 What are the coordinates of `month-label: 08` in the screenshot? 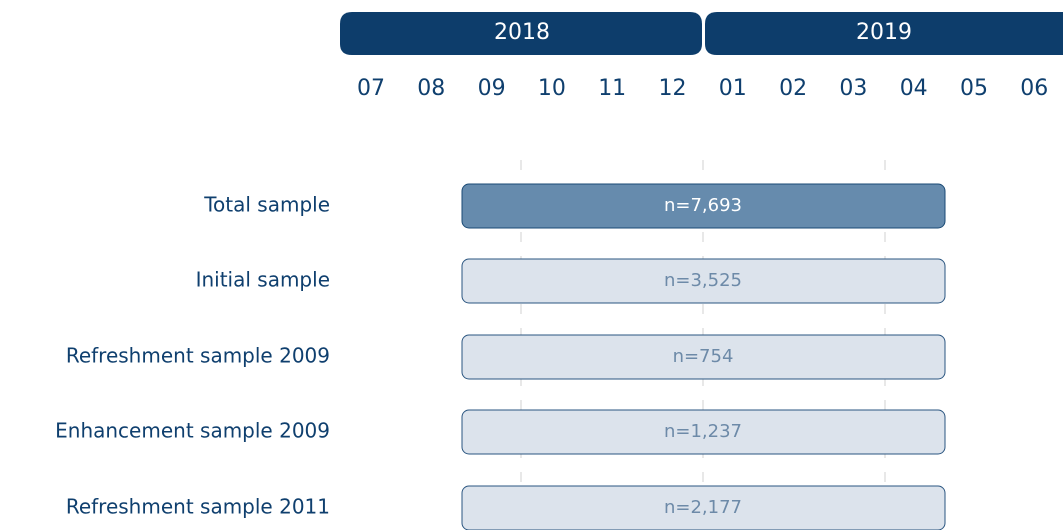 It's located at (431, 88).